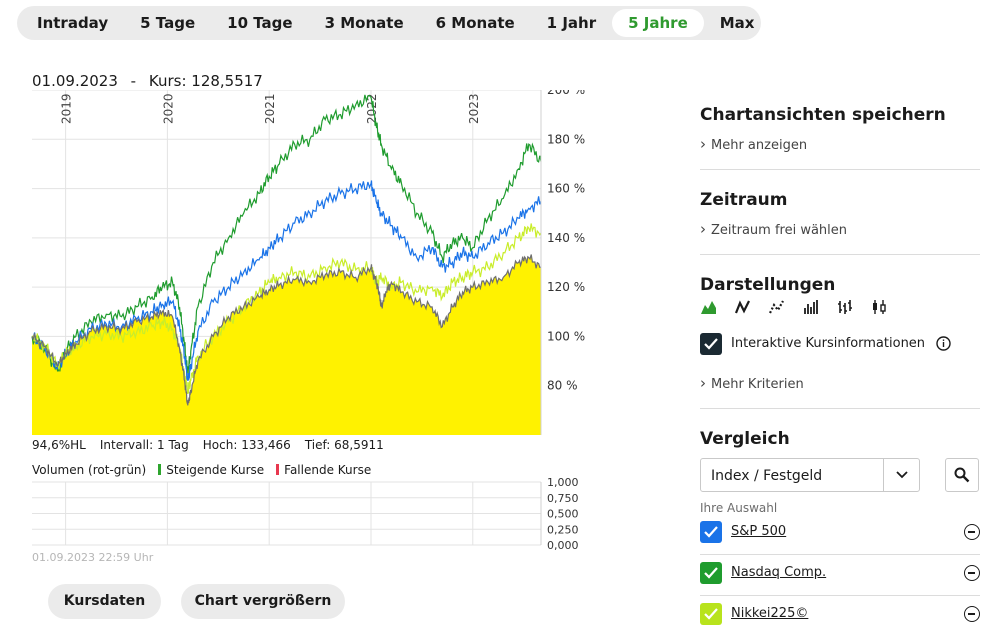 This screenshot has width=998, height=632. Describe the element at coordinates (658, 23) in the screenshot. I see `tab-5-jahre: 5 Jahre` at that location.